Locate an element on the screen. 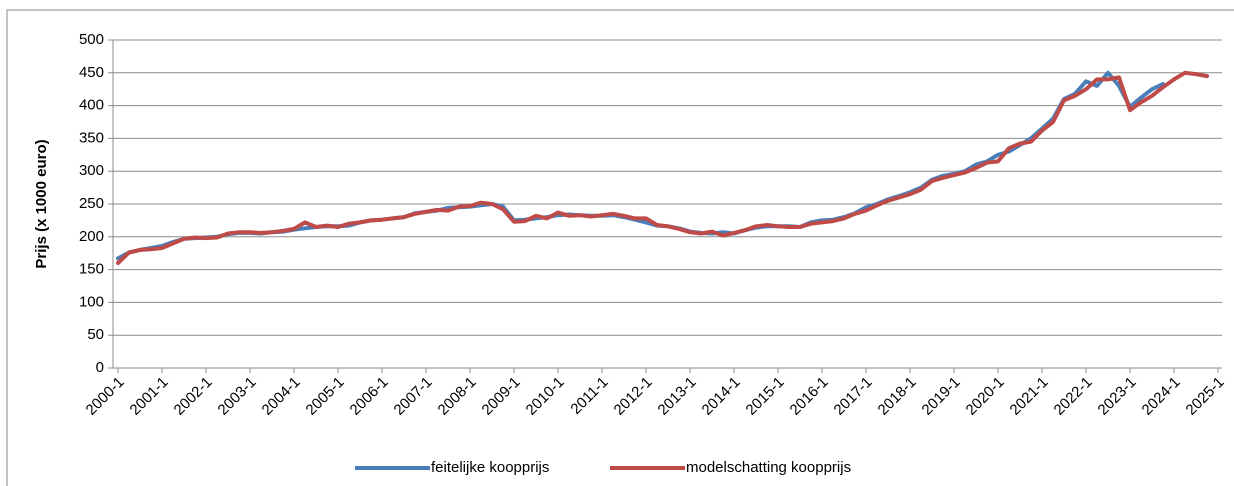 The height and width of the screenshot is (486, 1234). x-tick-label: 2021-1 is located at coordinates (1029, 396).